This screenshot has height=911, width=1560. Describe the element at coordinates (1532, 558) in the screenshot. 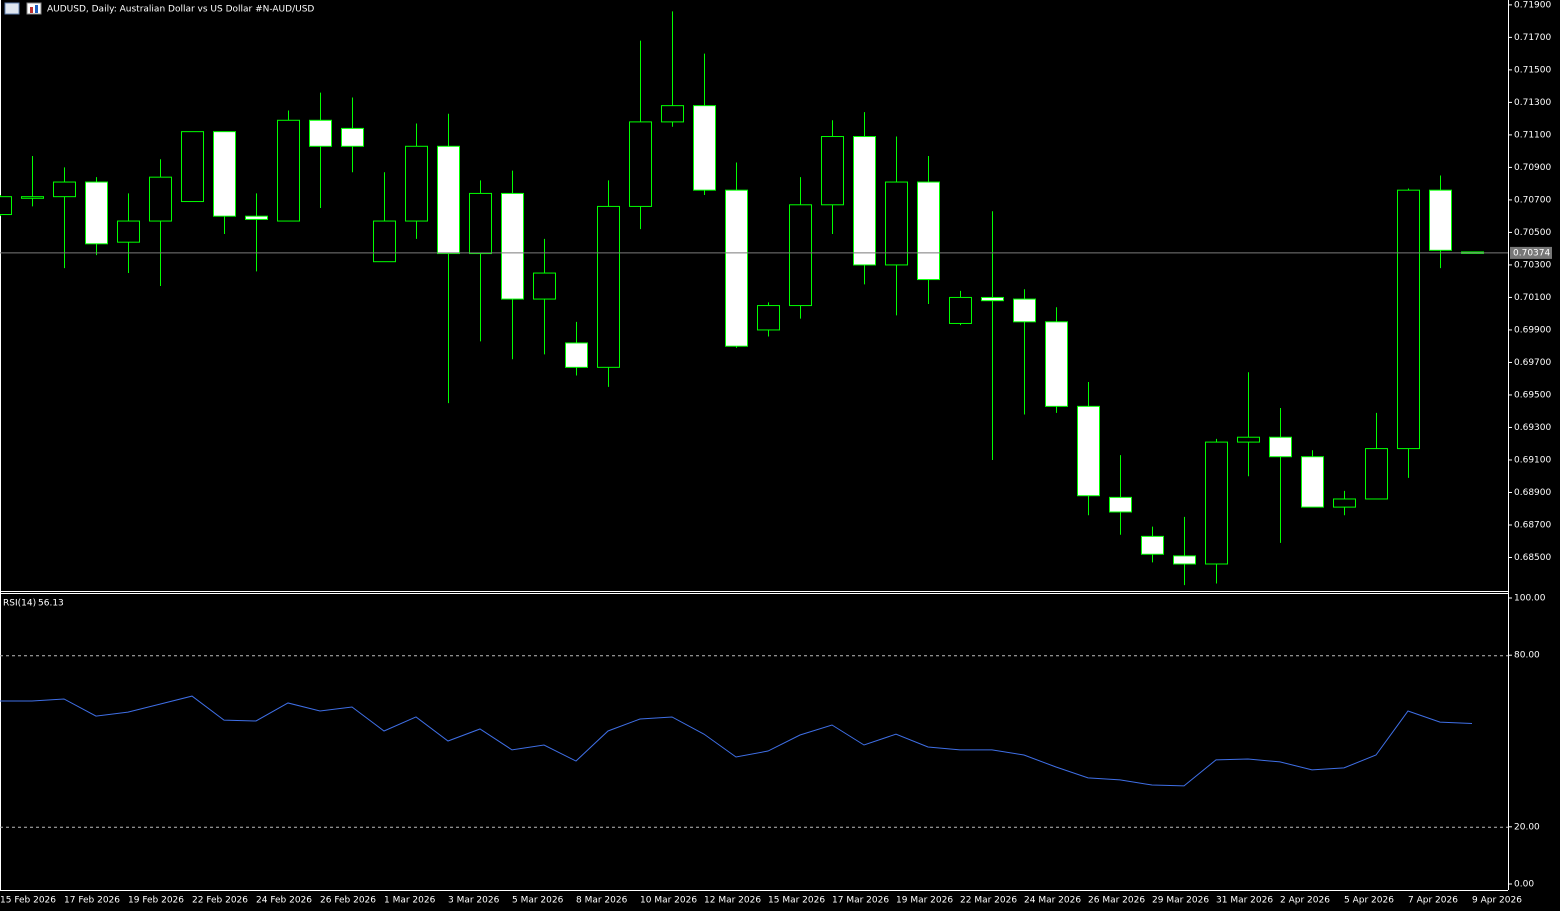

I see `y-tick-label: 0.68500` at that location.